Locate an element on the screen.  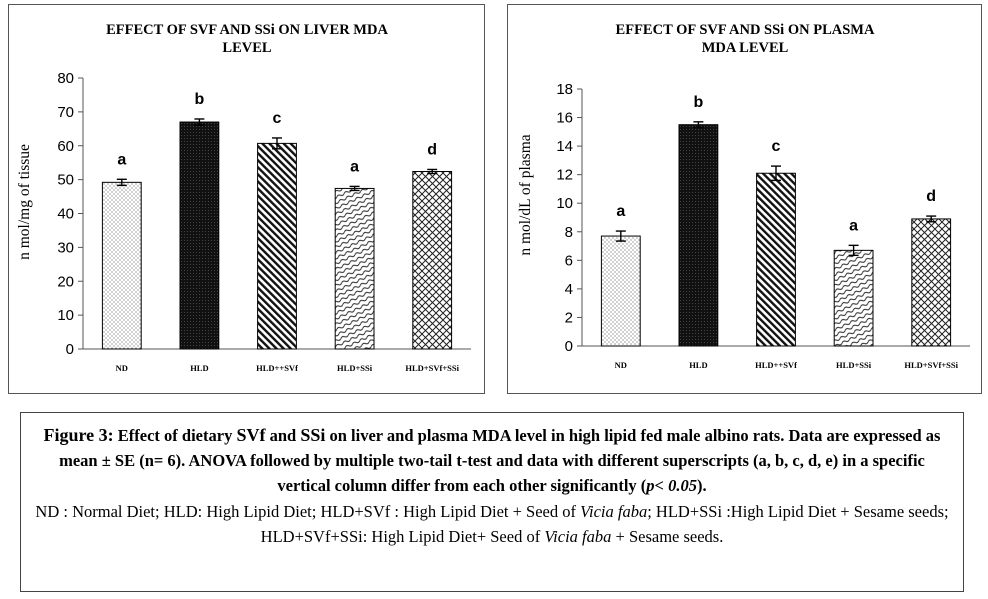
caption-part: < is located at coordinates (661, 485).